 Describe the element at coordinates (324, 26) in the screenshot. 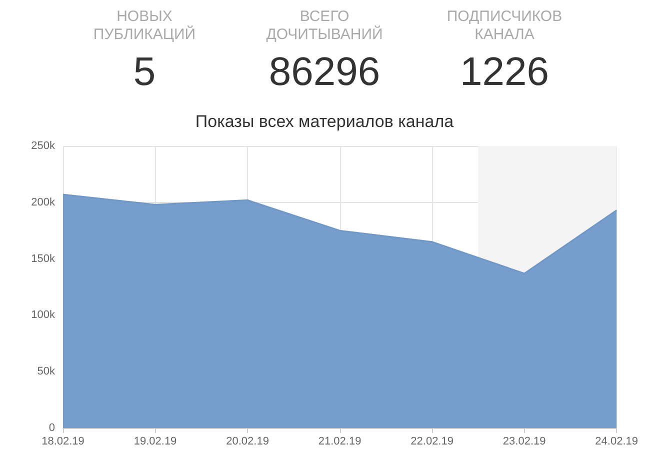

I see `category-label: ВСЕГО ДОЧИТЫВАНИЙ` at that location.